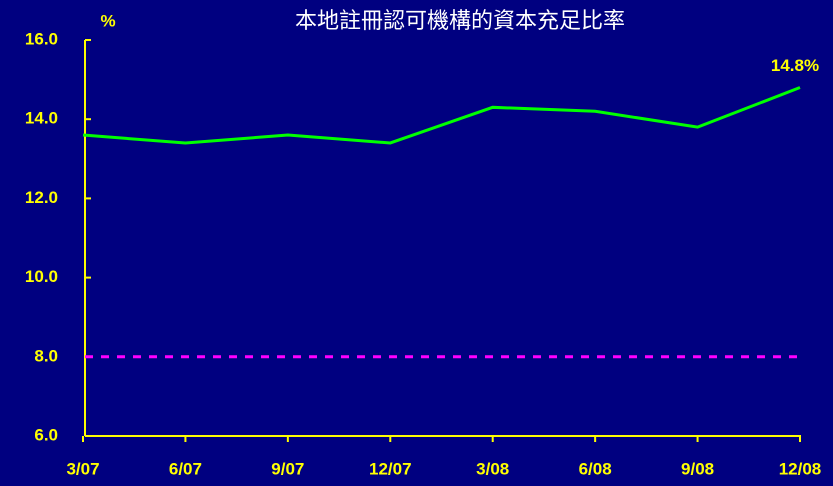 Image resolution: width=833 pixels, height=486 pixels. Describe the element at coordinates (800, 468) in the screenshot. I see `x-tick-label: 12/08` at that location.